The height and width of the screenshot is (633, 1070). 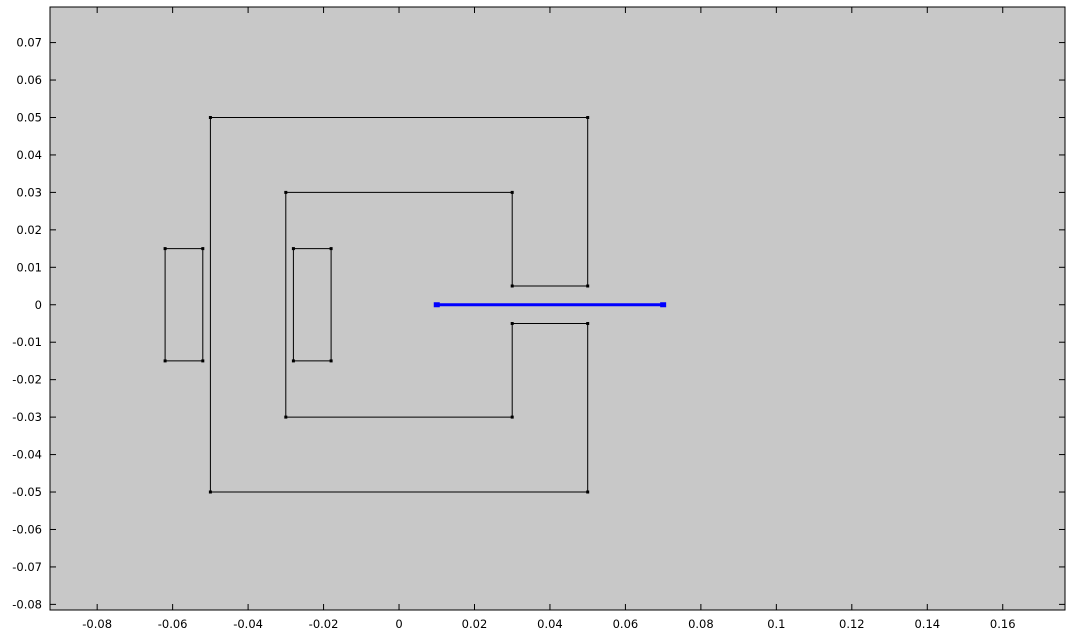 What do you see at coordinates (29, 117) in the screenshot?
I see `y-tick-label: 0.05` at bounding box center [29, 117].